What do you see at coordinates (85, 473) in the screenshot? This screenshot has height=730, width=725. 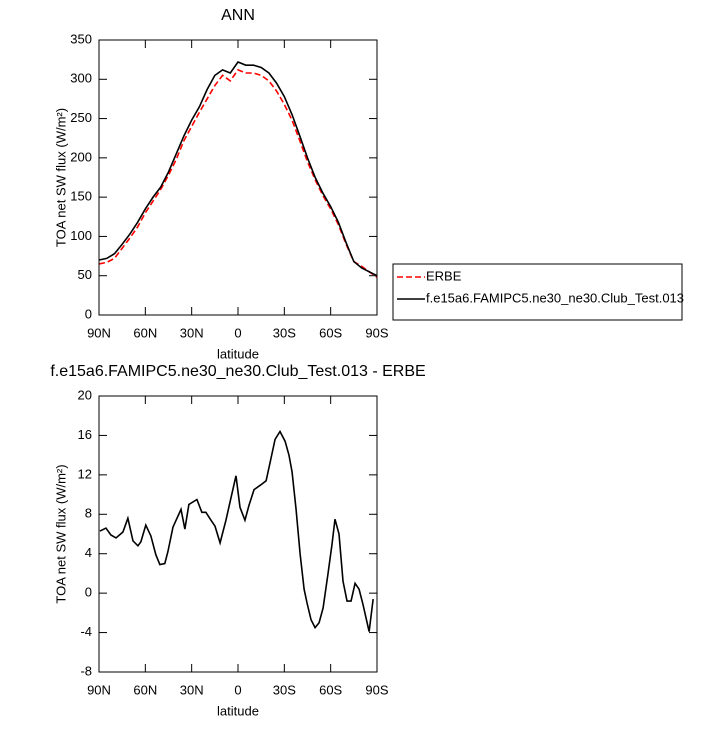 I see `y-tick-label: 12` at bounding box center [85, 473].